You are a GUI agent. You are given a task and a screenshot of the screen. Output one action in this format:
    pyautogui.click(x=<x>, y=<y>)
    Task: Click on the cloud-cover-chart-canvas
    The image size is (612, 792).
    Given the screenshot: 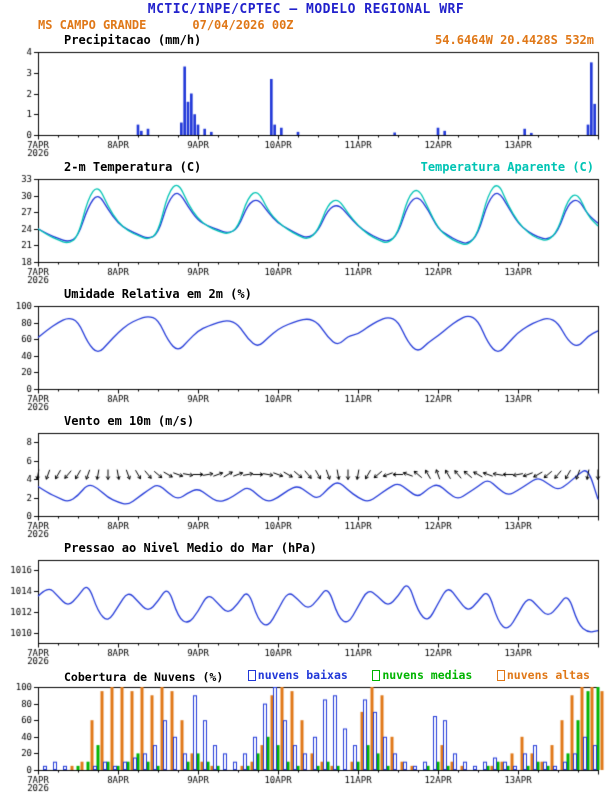 What is the action you would take?
    pyautogui.click(x=306, y=737)
    